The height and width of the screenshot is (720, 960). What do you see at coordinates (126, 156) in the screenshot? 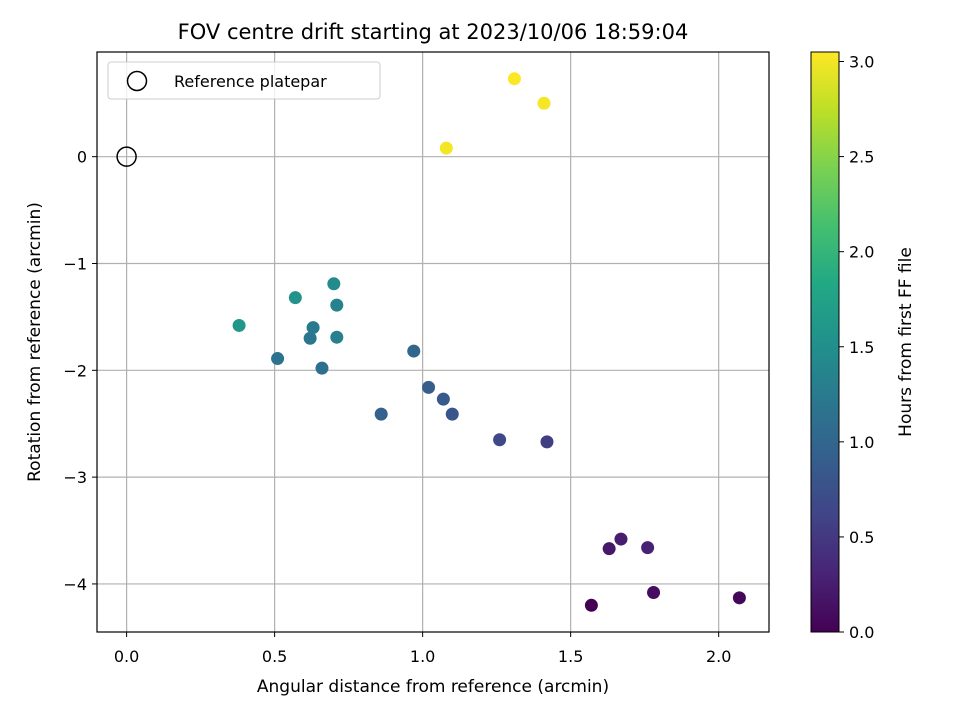
I see `reference-platepar-marker` at bounding box center [126, 156].